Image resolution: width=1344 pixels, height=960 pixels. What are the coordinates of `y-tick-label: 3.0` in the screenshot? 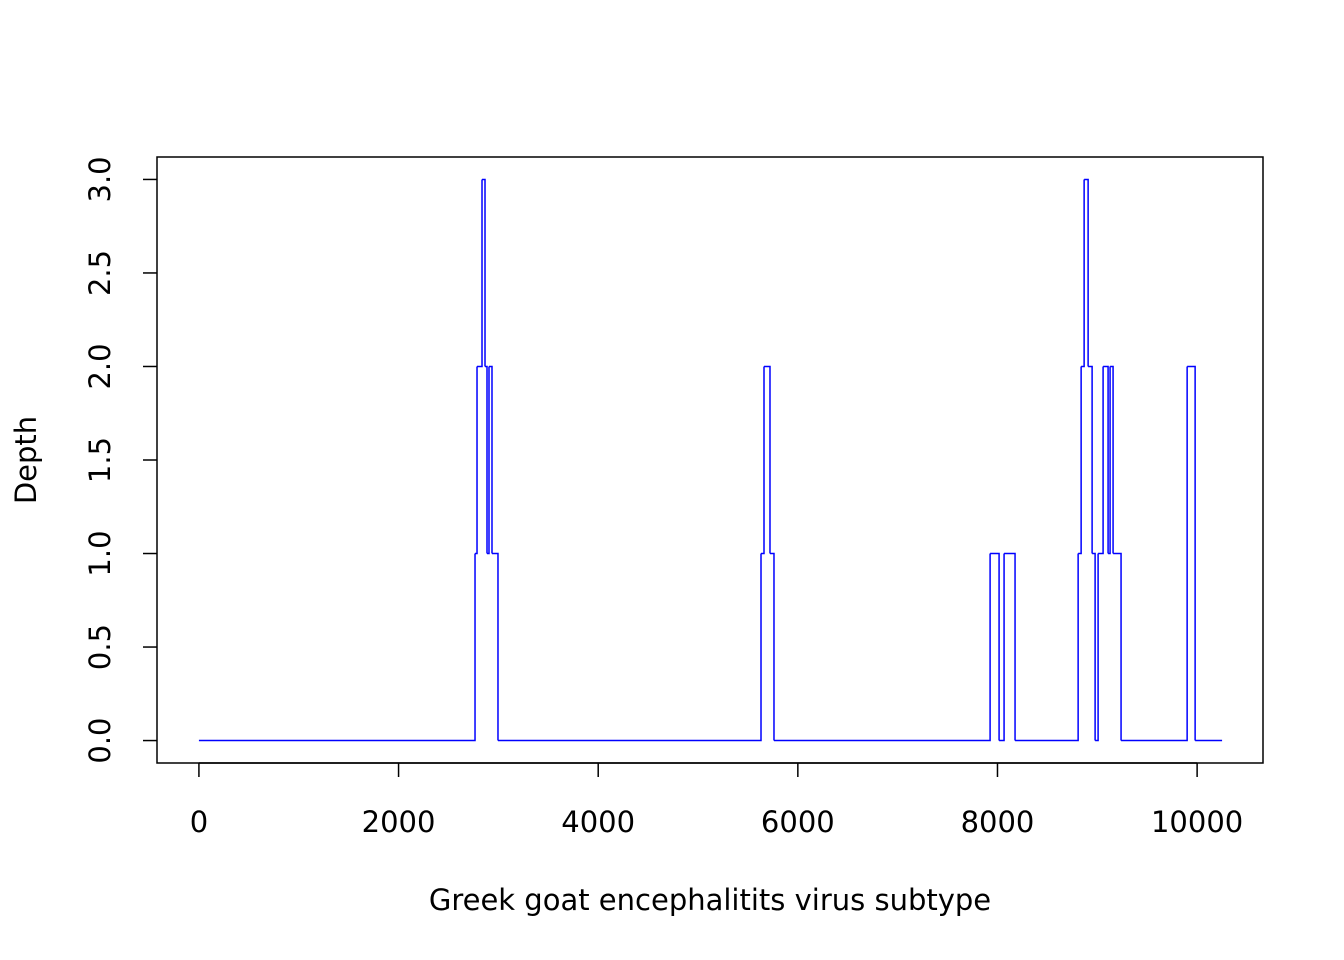 It's located at (100, 179).